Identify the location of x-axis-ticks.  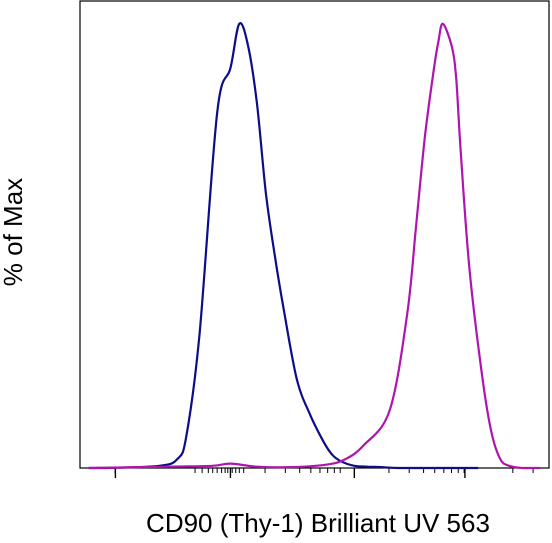
(324, 473).